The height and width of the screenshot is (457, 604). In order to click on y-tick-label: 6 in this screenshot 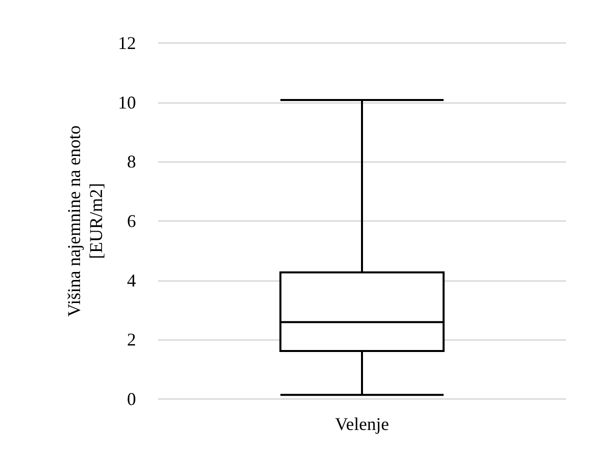, I will do `click(131, 221)`.